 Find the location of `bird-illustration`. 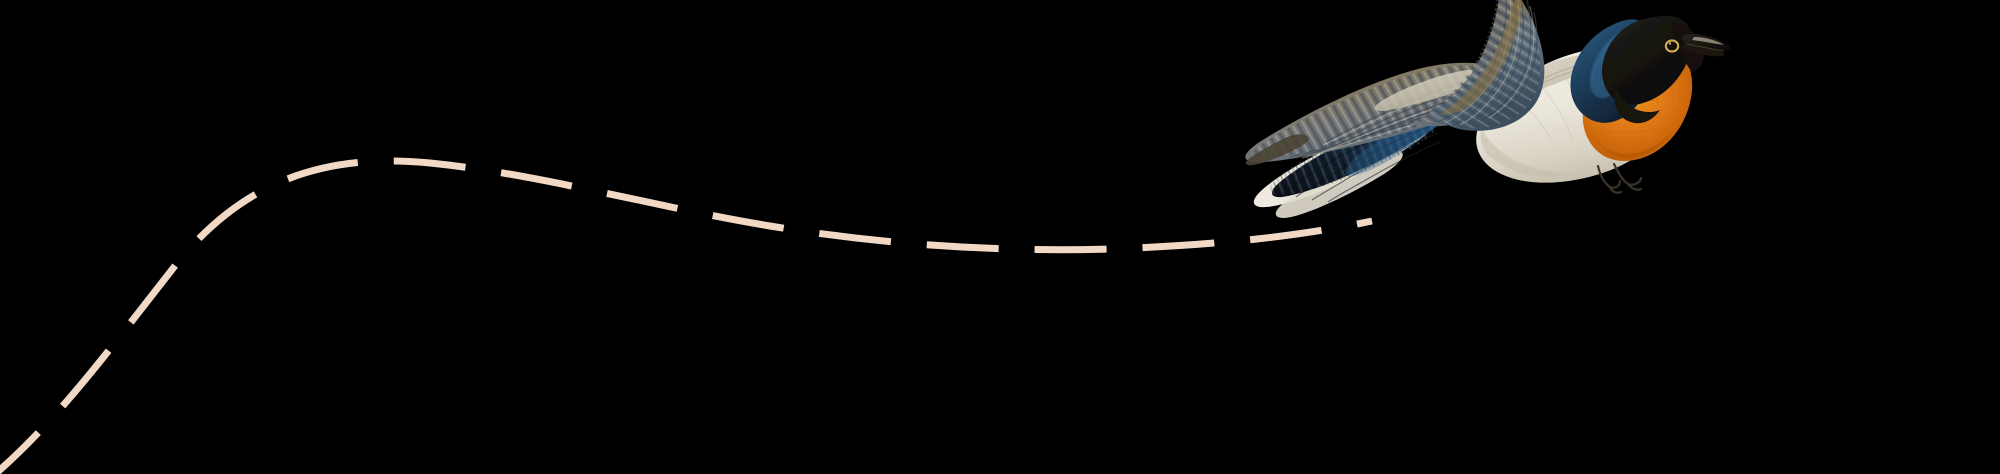

bird-illustration is located at coordinates (1488, 109).